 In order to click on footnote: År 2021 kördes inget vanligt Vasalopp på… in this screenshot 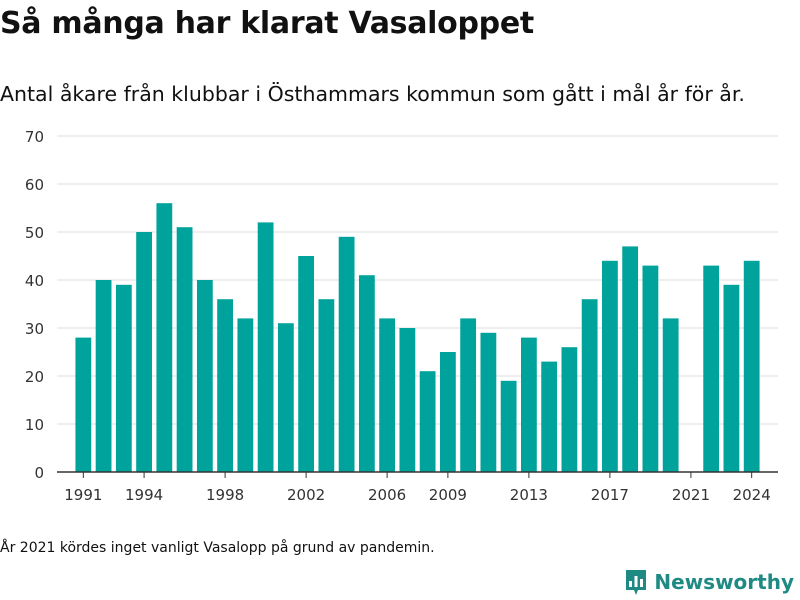, I will do `click(217, 548)`.